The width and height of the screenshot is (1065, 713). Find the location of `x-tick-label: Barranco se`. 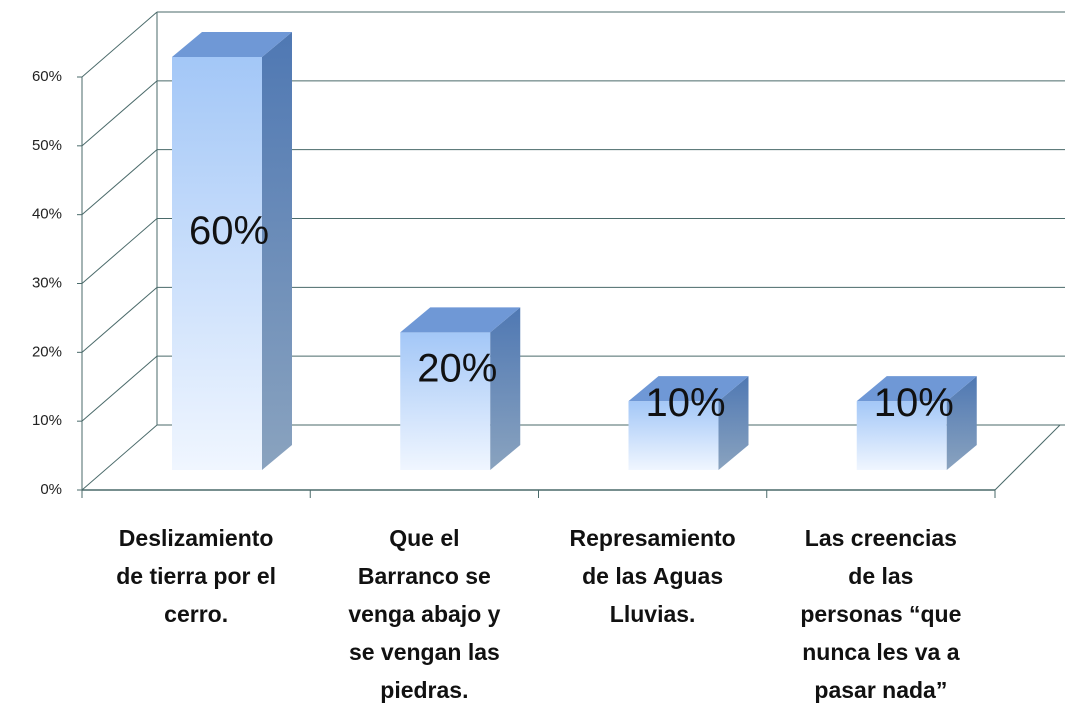

x-tick-label: Barranco se is located at coordinates (424, 576).